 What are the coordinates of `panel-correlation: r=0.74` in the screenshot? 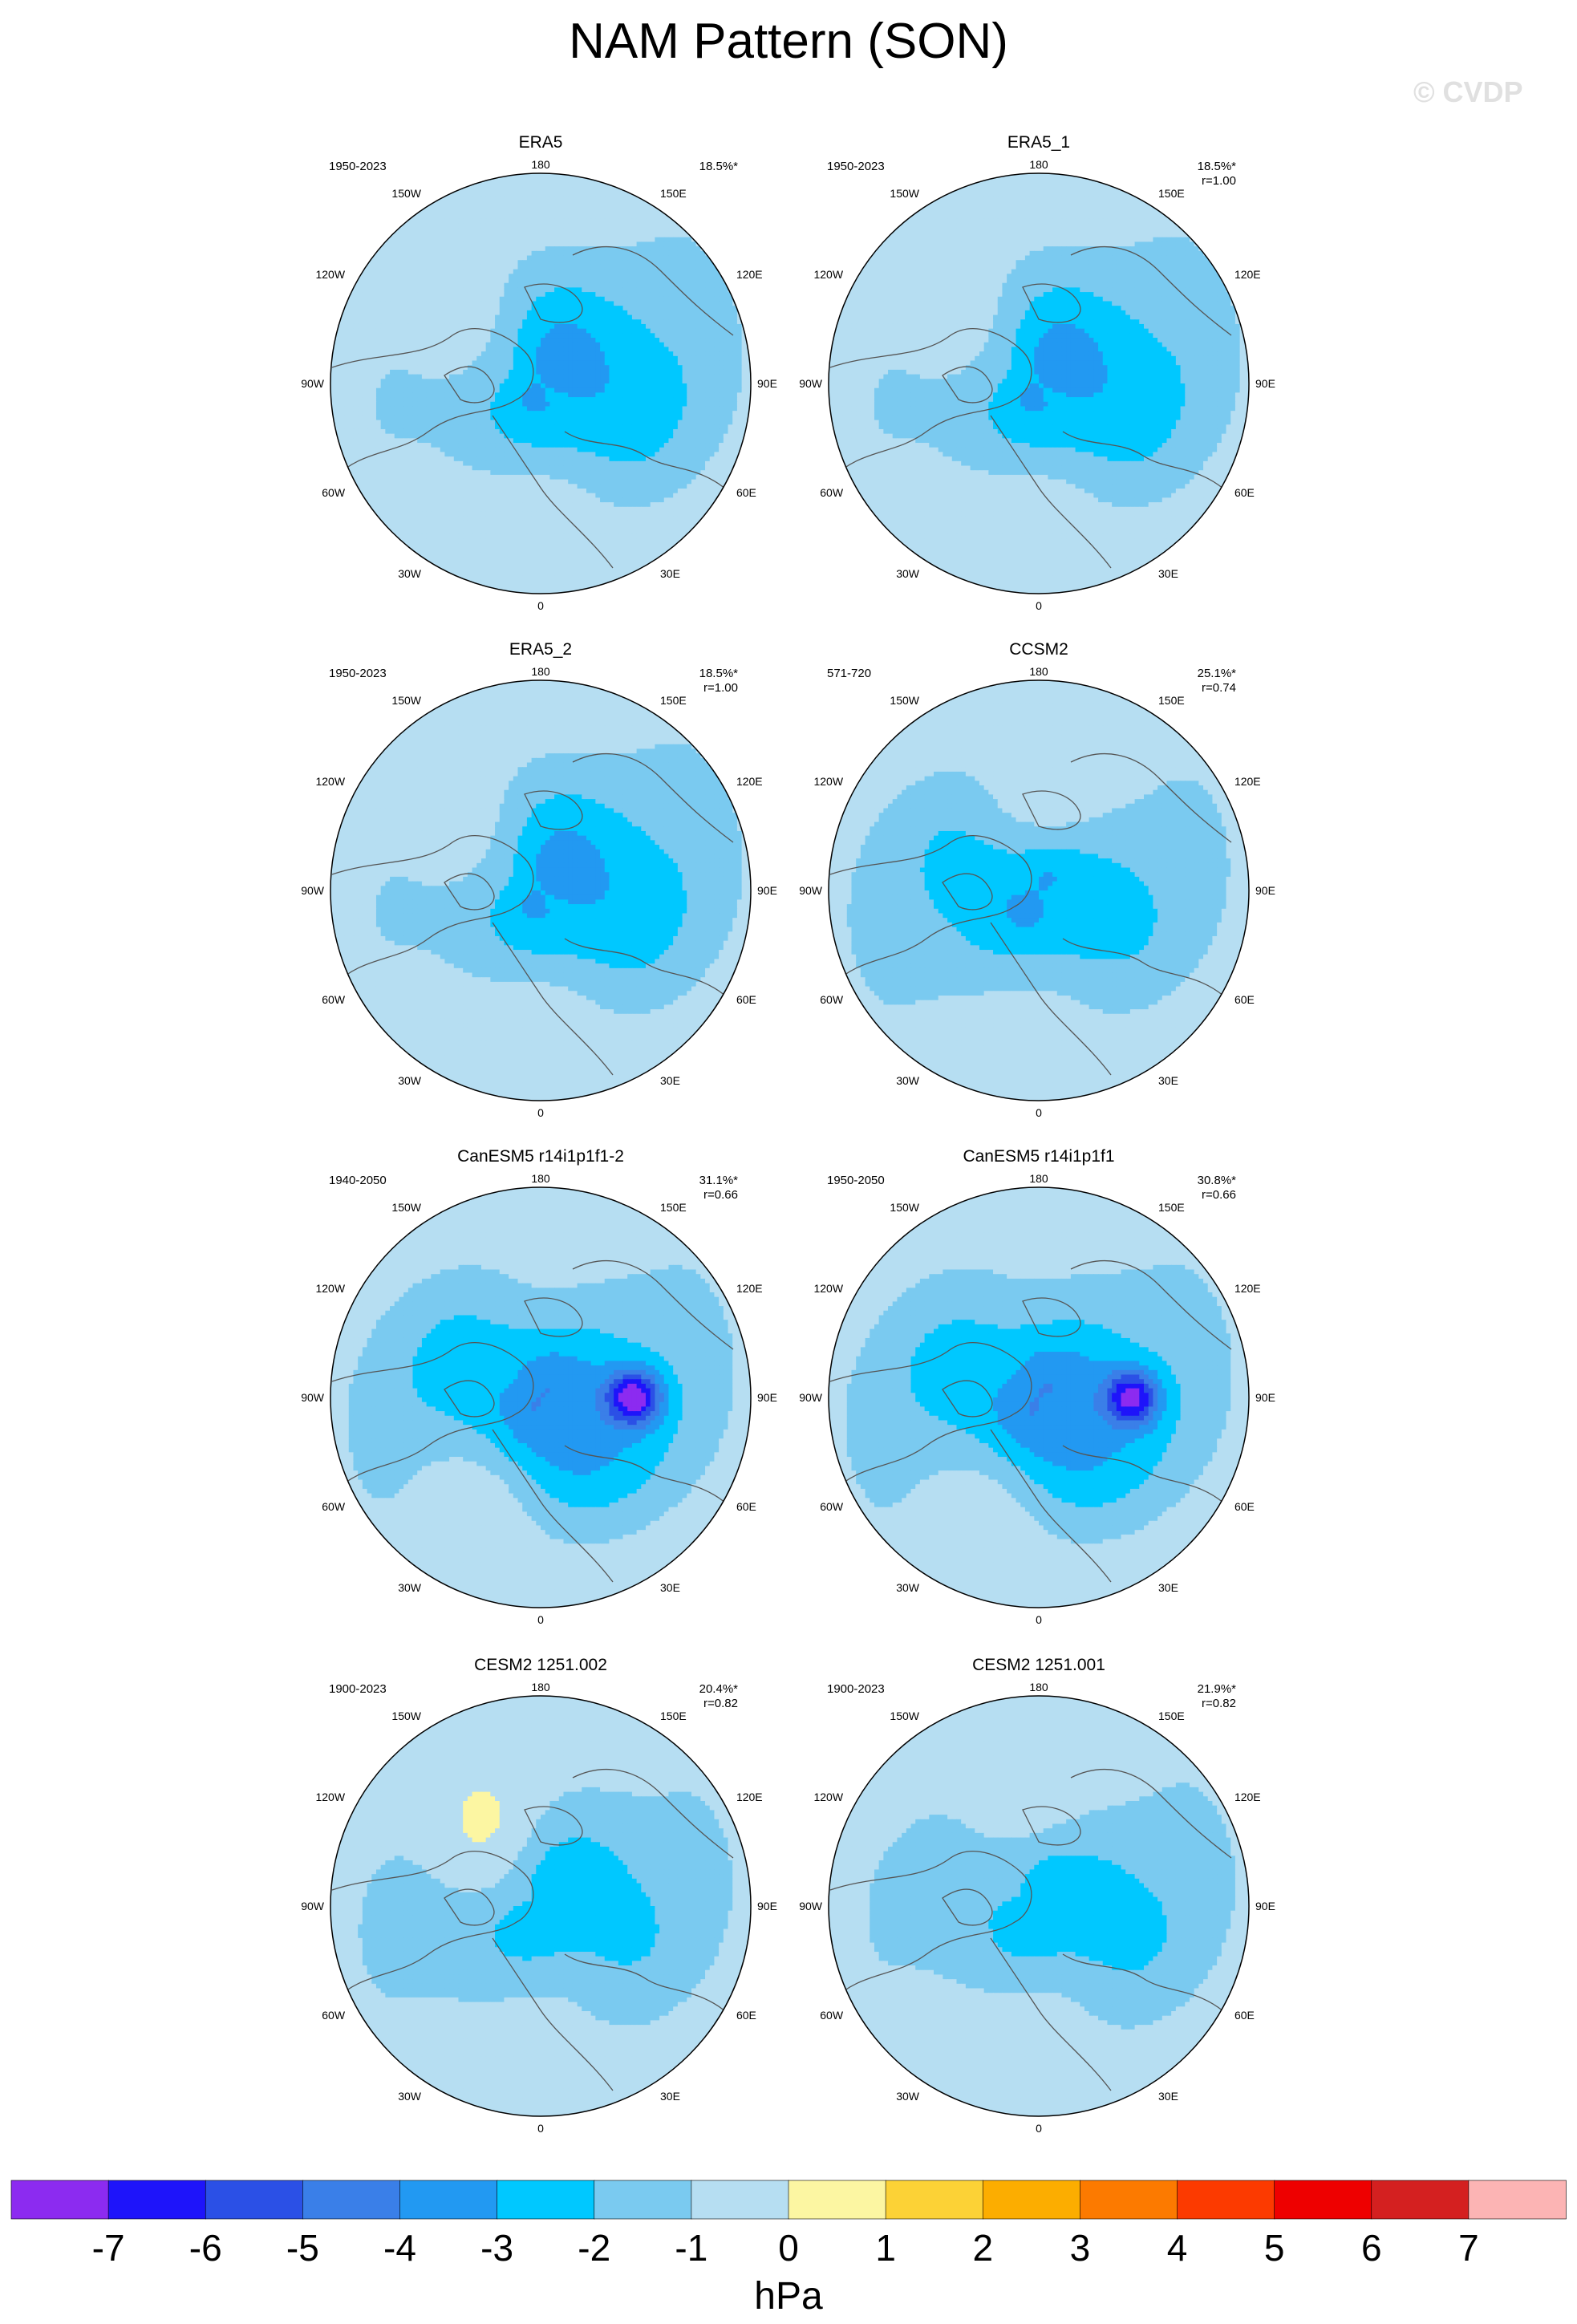 It's located at (1219, 688).